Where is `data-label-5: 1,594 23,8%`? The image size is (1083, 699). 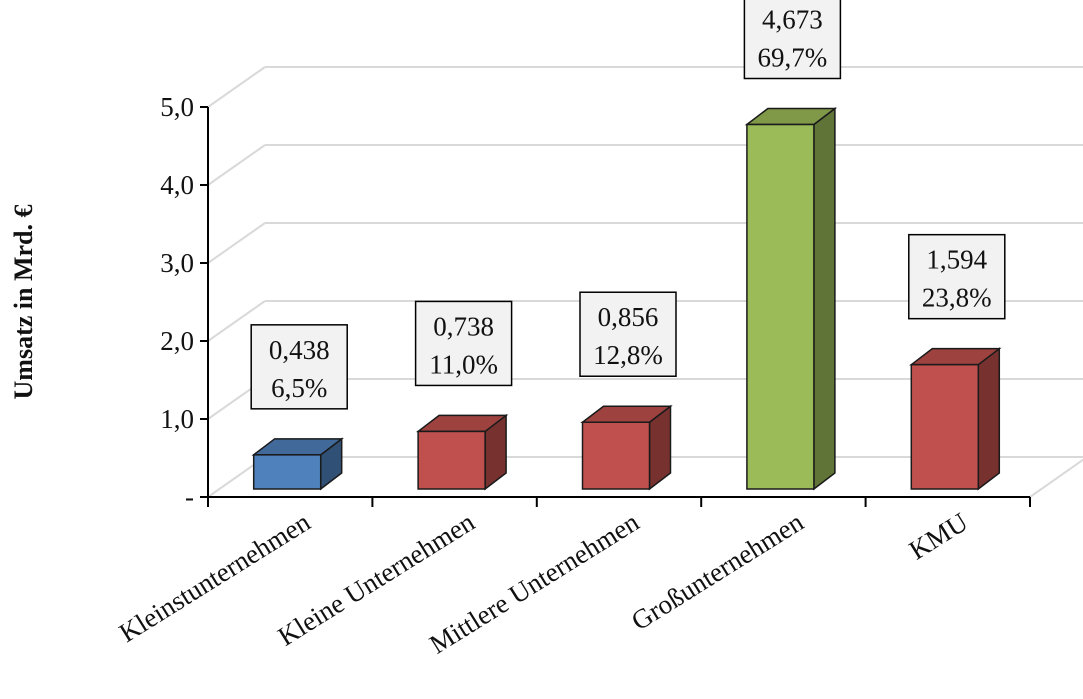 data-label-5: 1,594 23,8% is located at coordinates (957, 276).